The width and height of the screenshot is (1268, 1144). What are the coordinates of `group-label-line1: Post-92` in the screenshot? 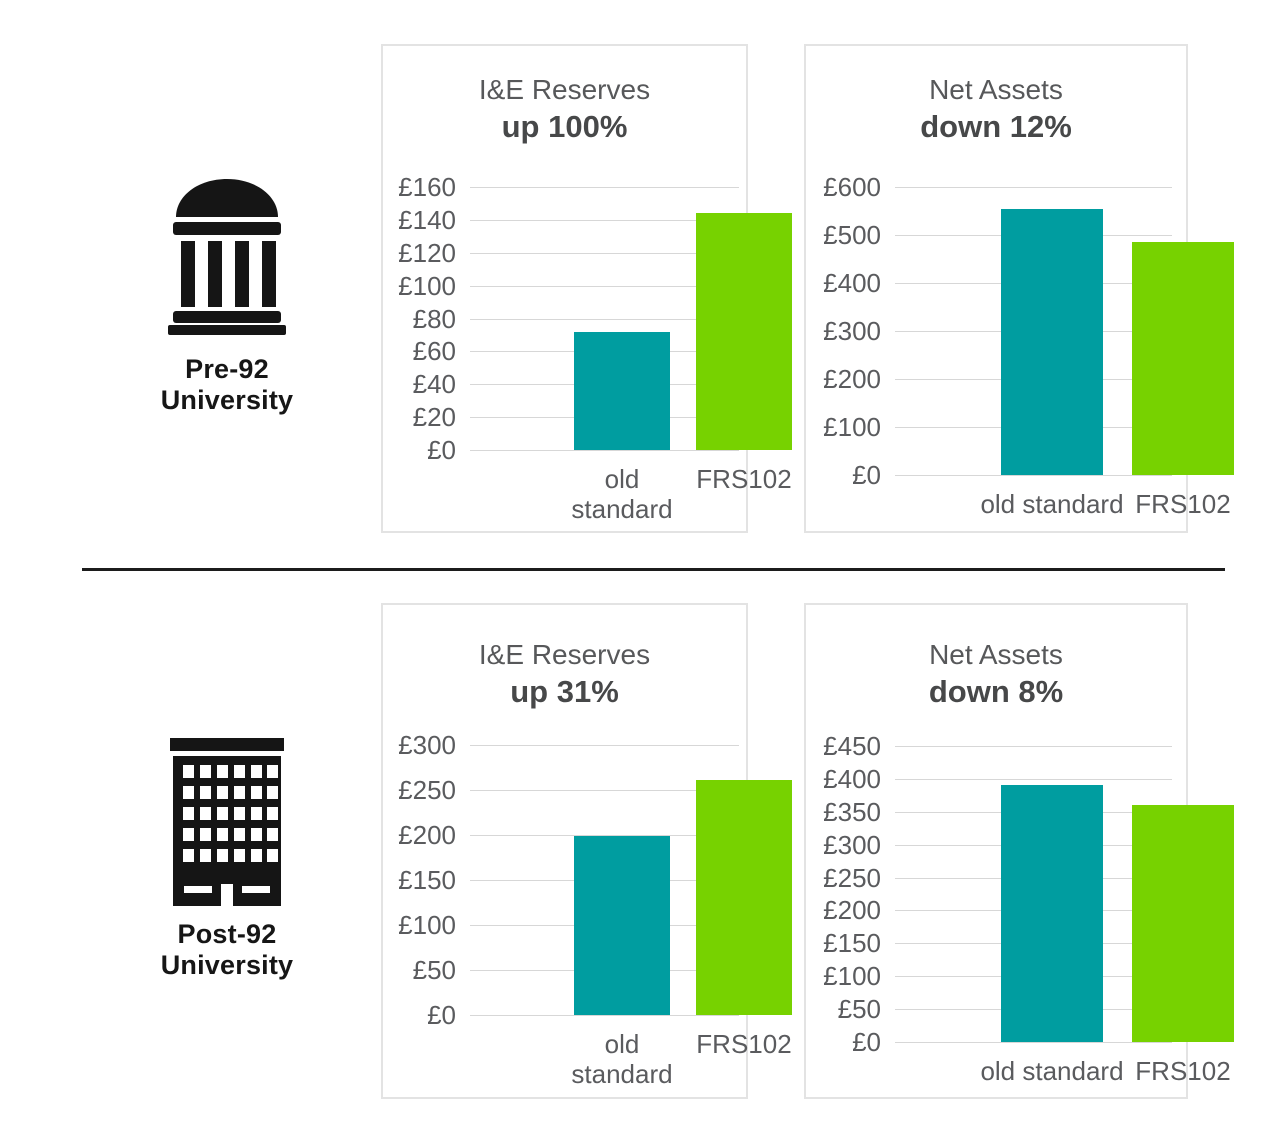 It's located at (227, 934).